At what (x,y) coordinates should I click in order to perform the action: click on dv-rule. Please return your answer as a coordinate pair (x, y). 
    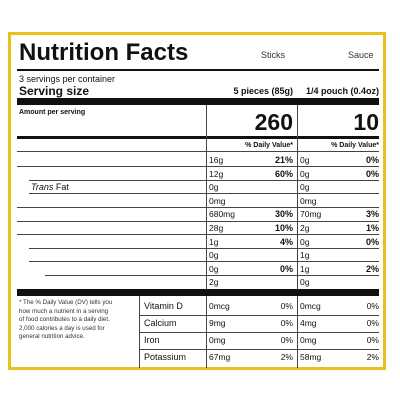
    Looking at the image, I should click on (198, 151).